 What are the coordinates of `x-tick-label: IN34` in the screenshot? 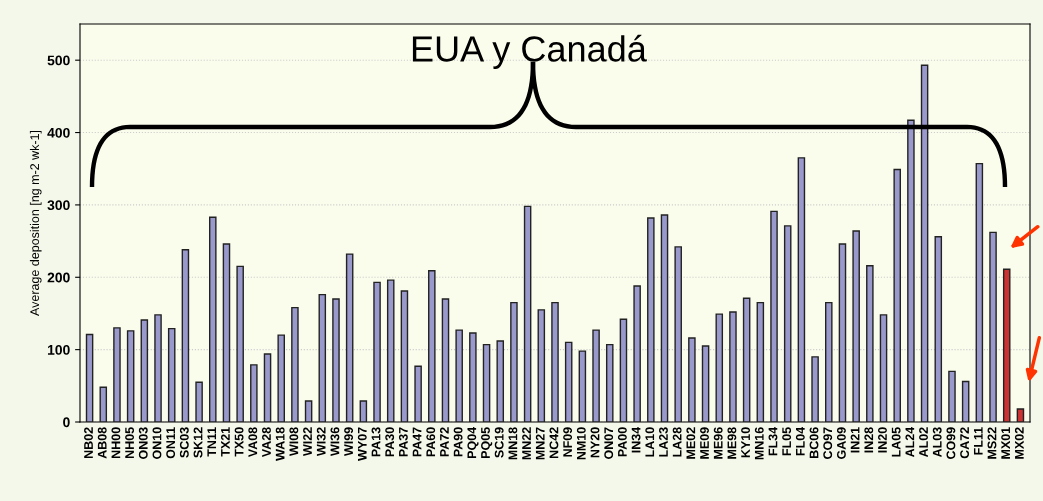 It's located at (636, 439).